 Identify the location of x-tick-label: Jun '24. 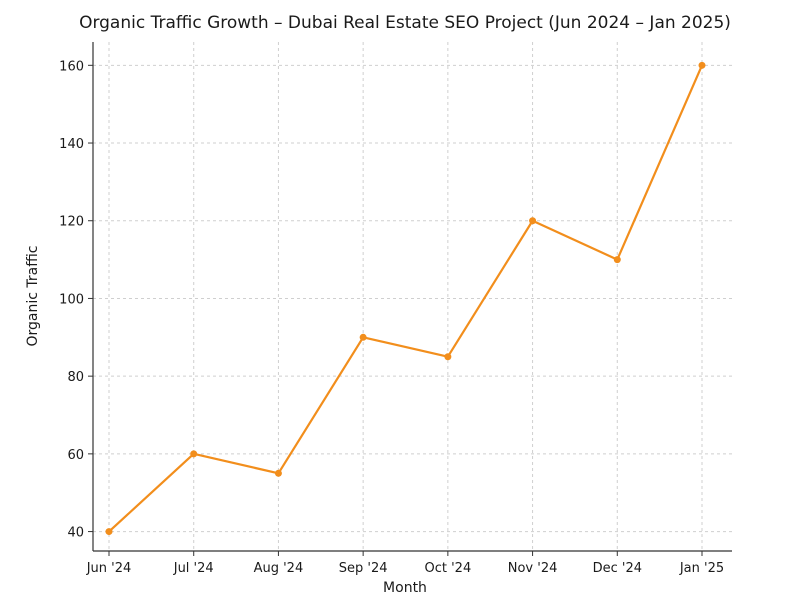
(109, 568).